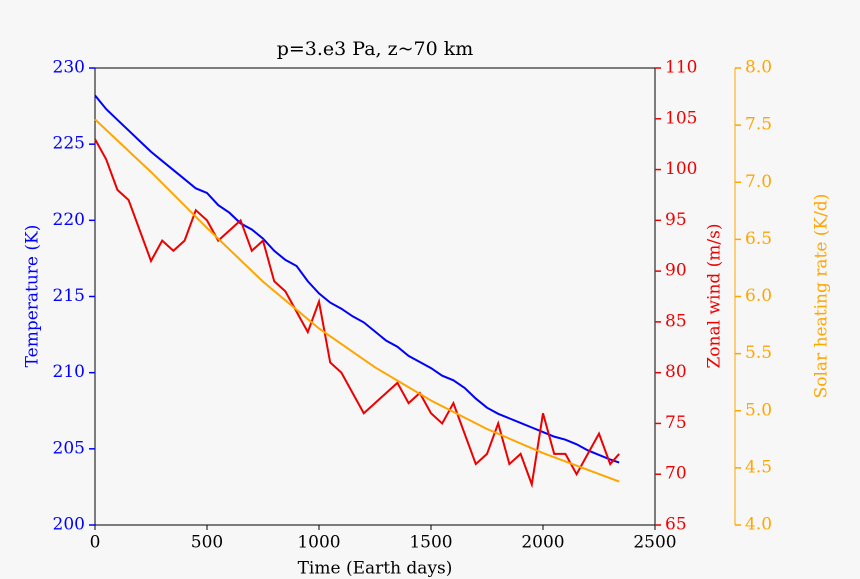 The width and height of the screenshot is (860, 579). I want to click on y3-tick-label: 5.5, so click(758, 353).